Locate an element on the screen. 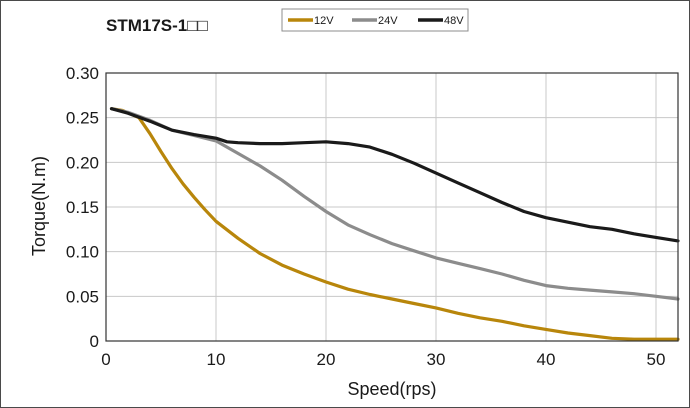 This screenshot has height=408, width=690. x-tick-label: 50 is located at coordinates (656, 359).